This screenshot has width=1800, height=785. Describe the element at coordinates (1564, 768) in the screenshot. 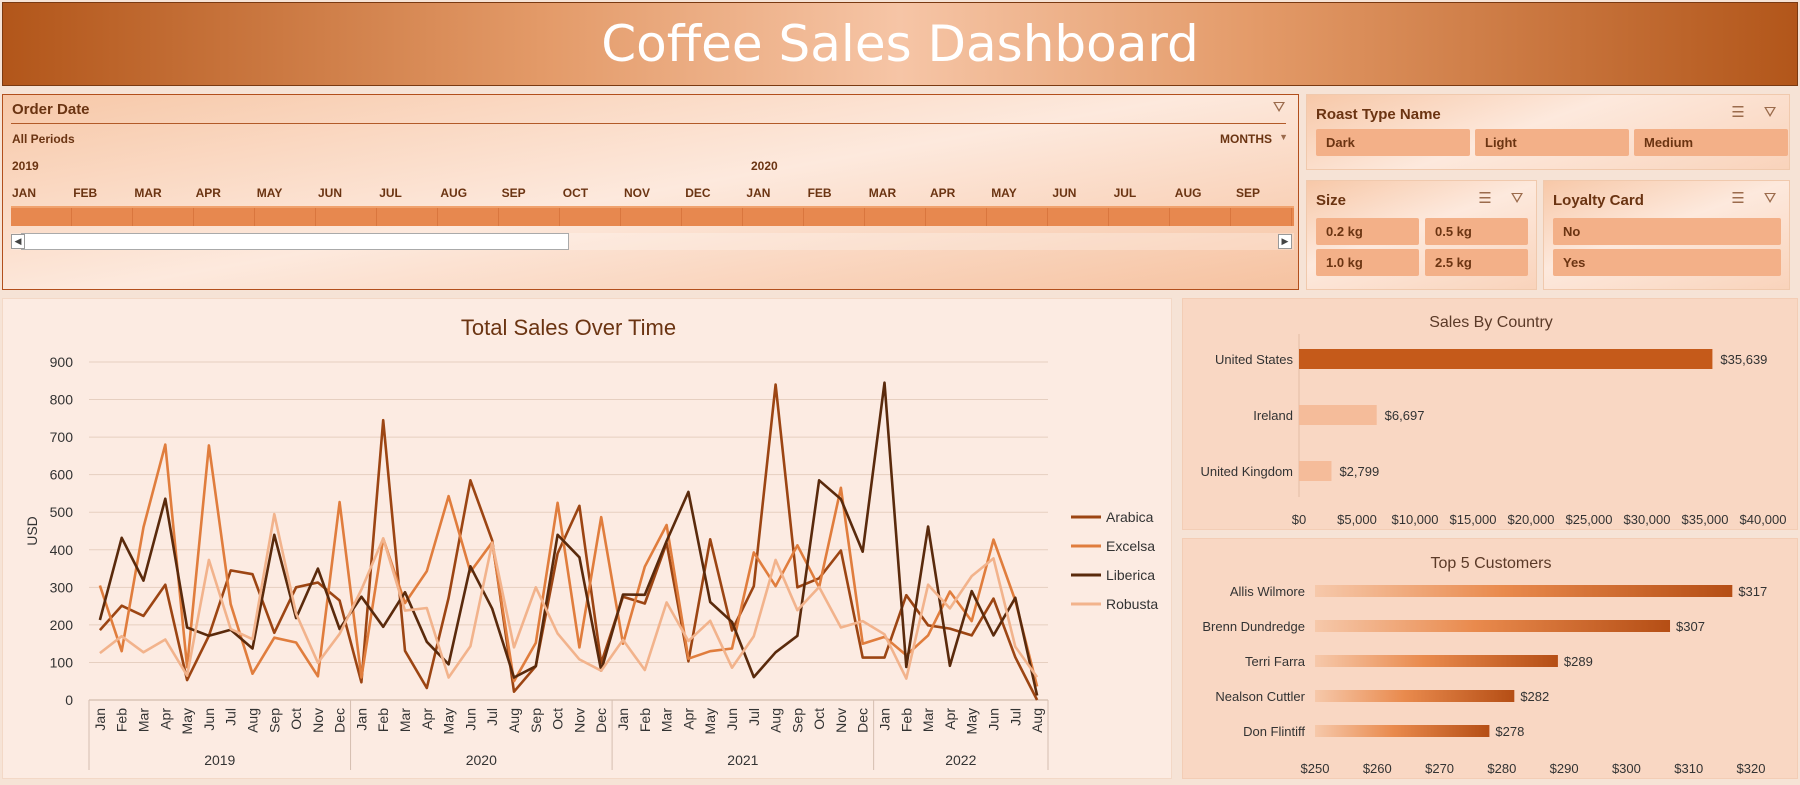

I see `x-tick-label: $290` at that location.